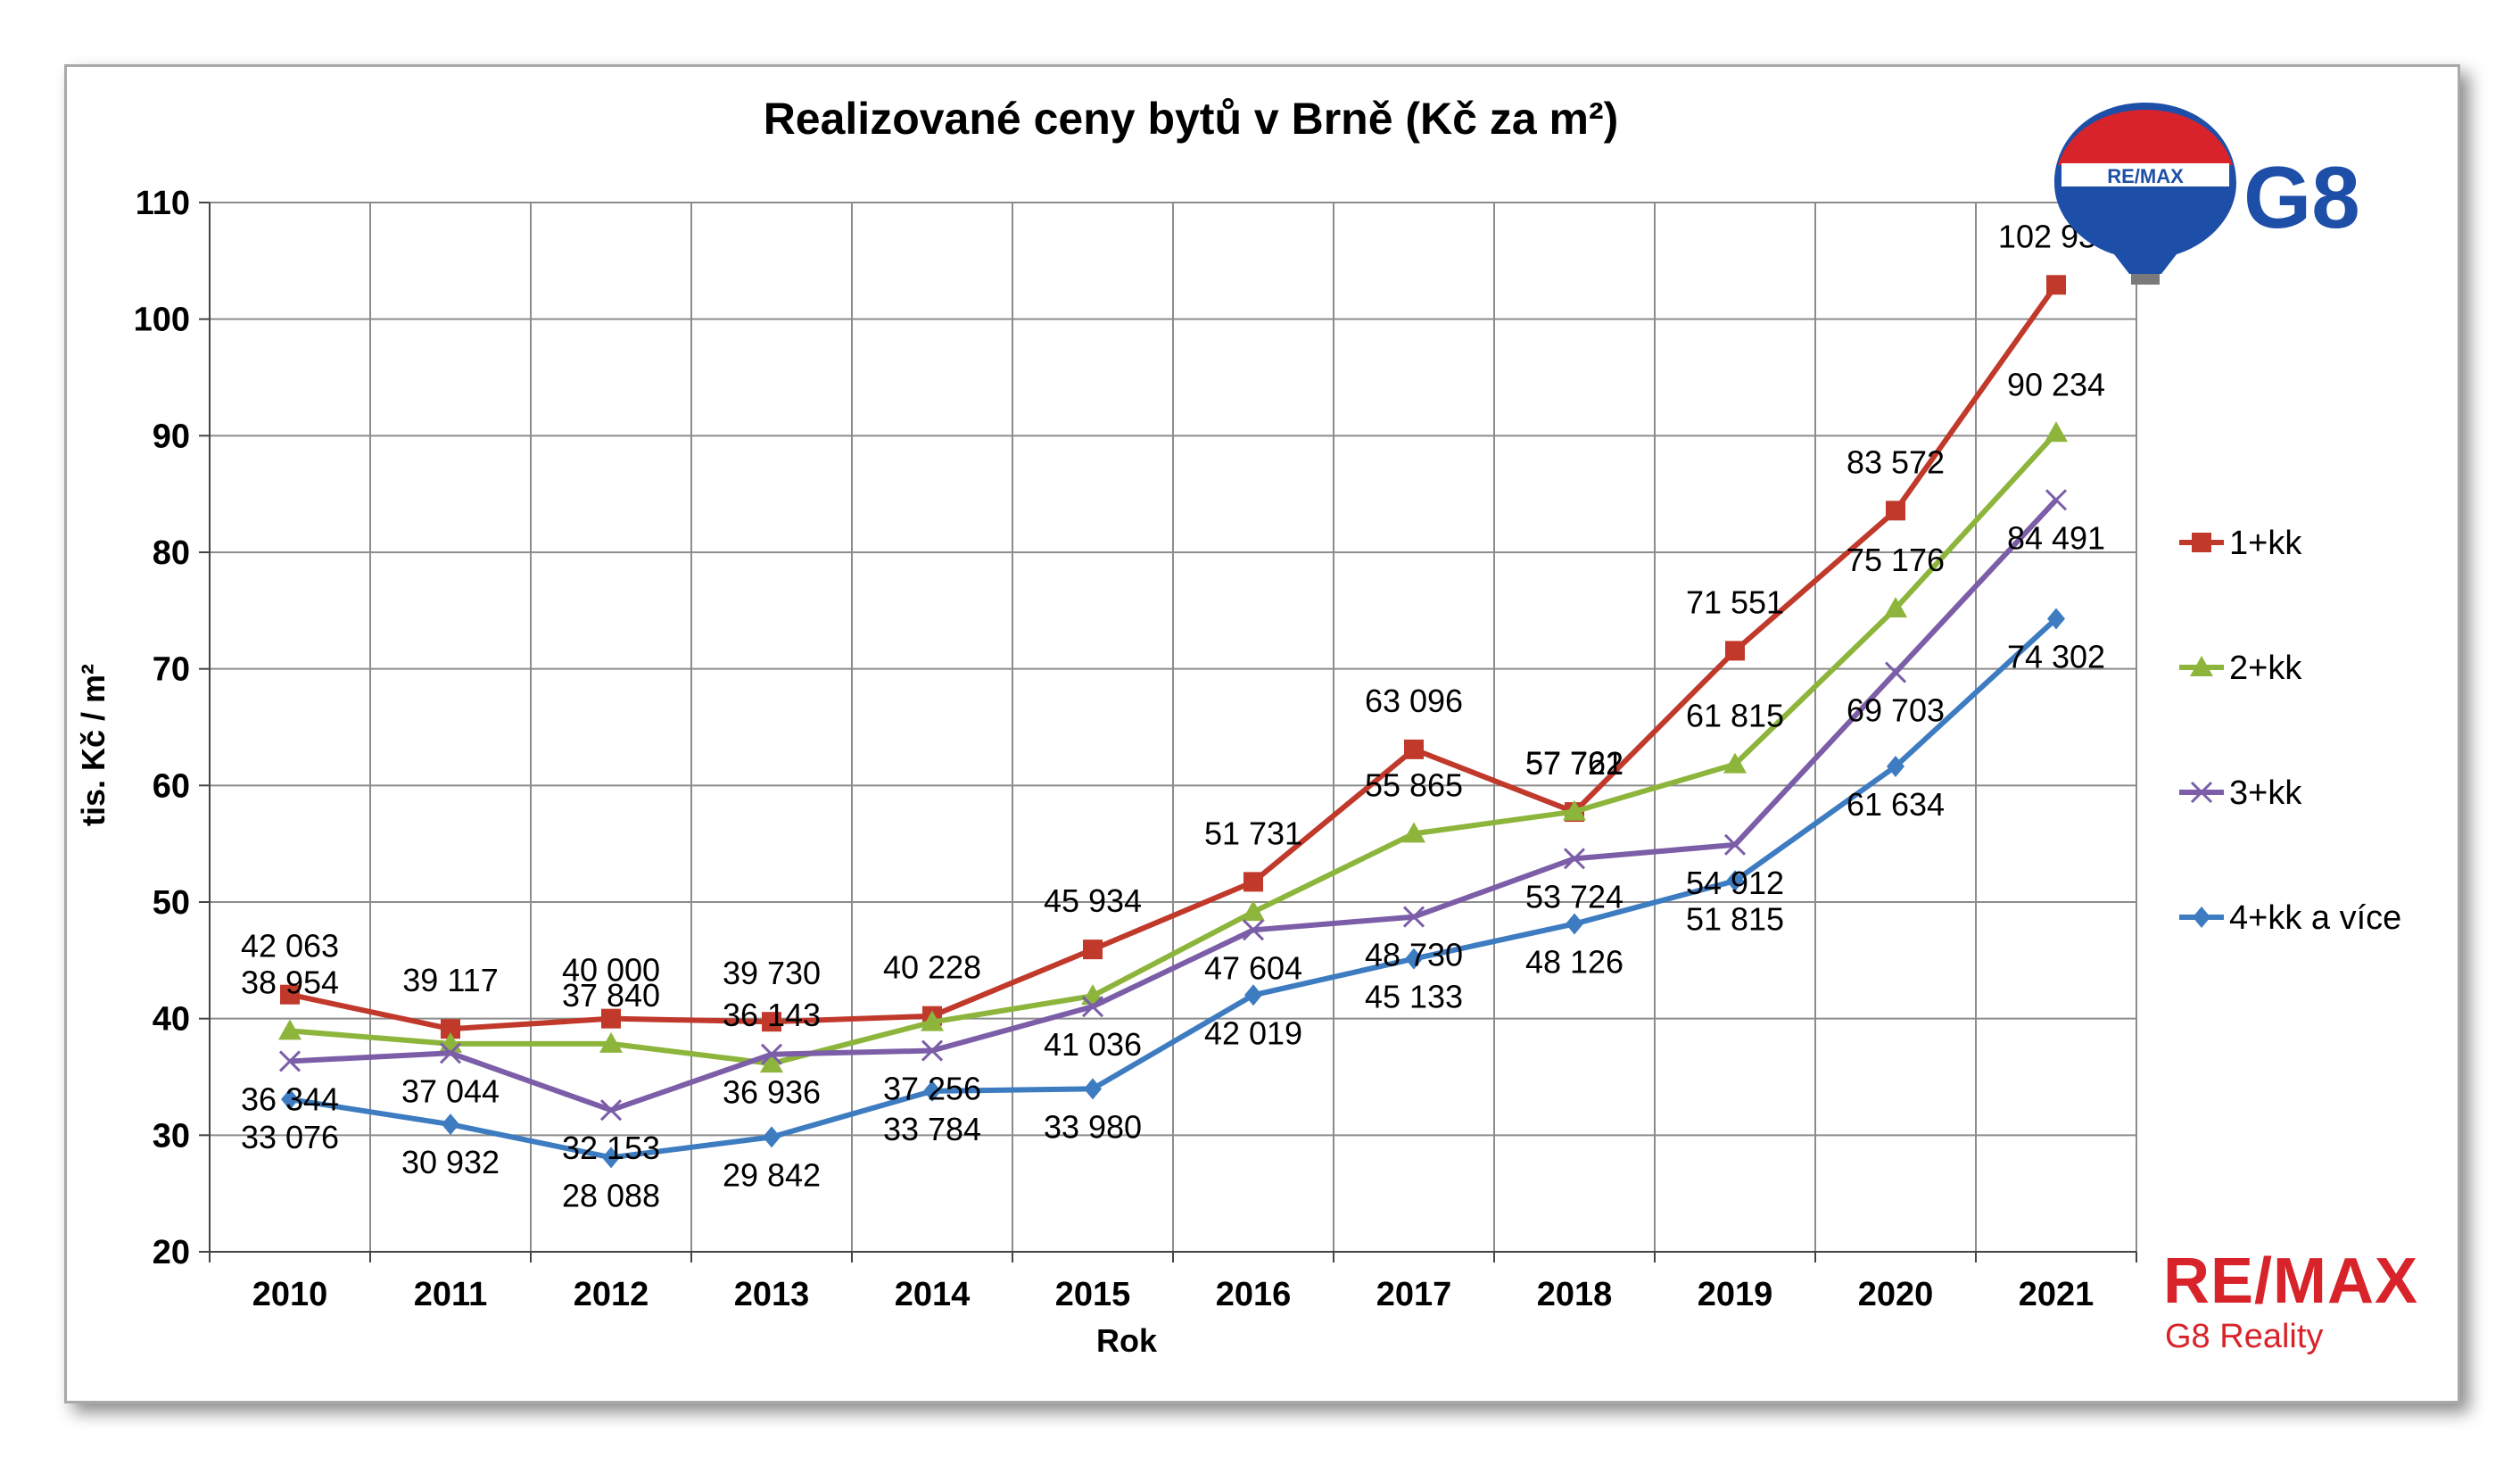 Image resolution: width=2520 pixels, height=1457 pixels. What do you see at coordinates (1093, 1044) in the screenshot?
I see `data-label: 41 036` at bounding box center [1093, 1044].